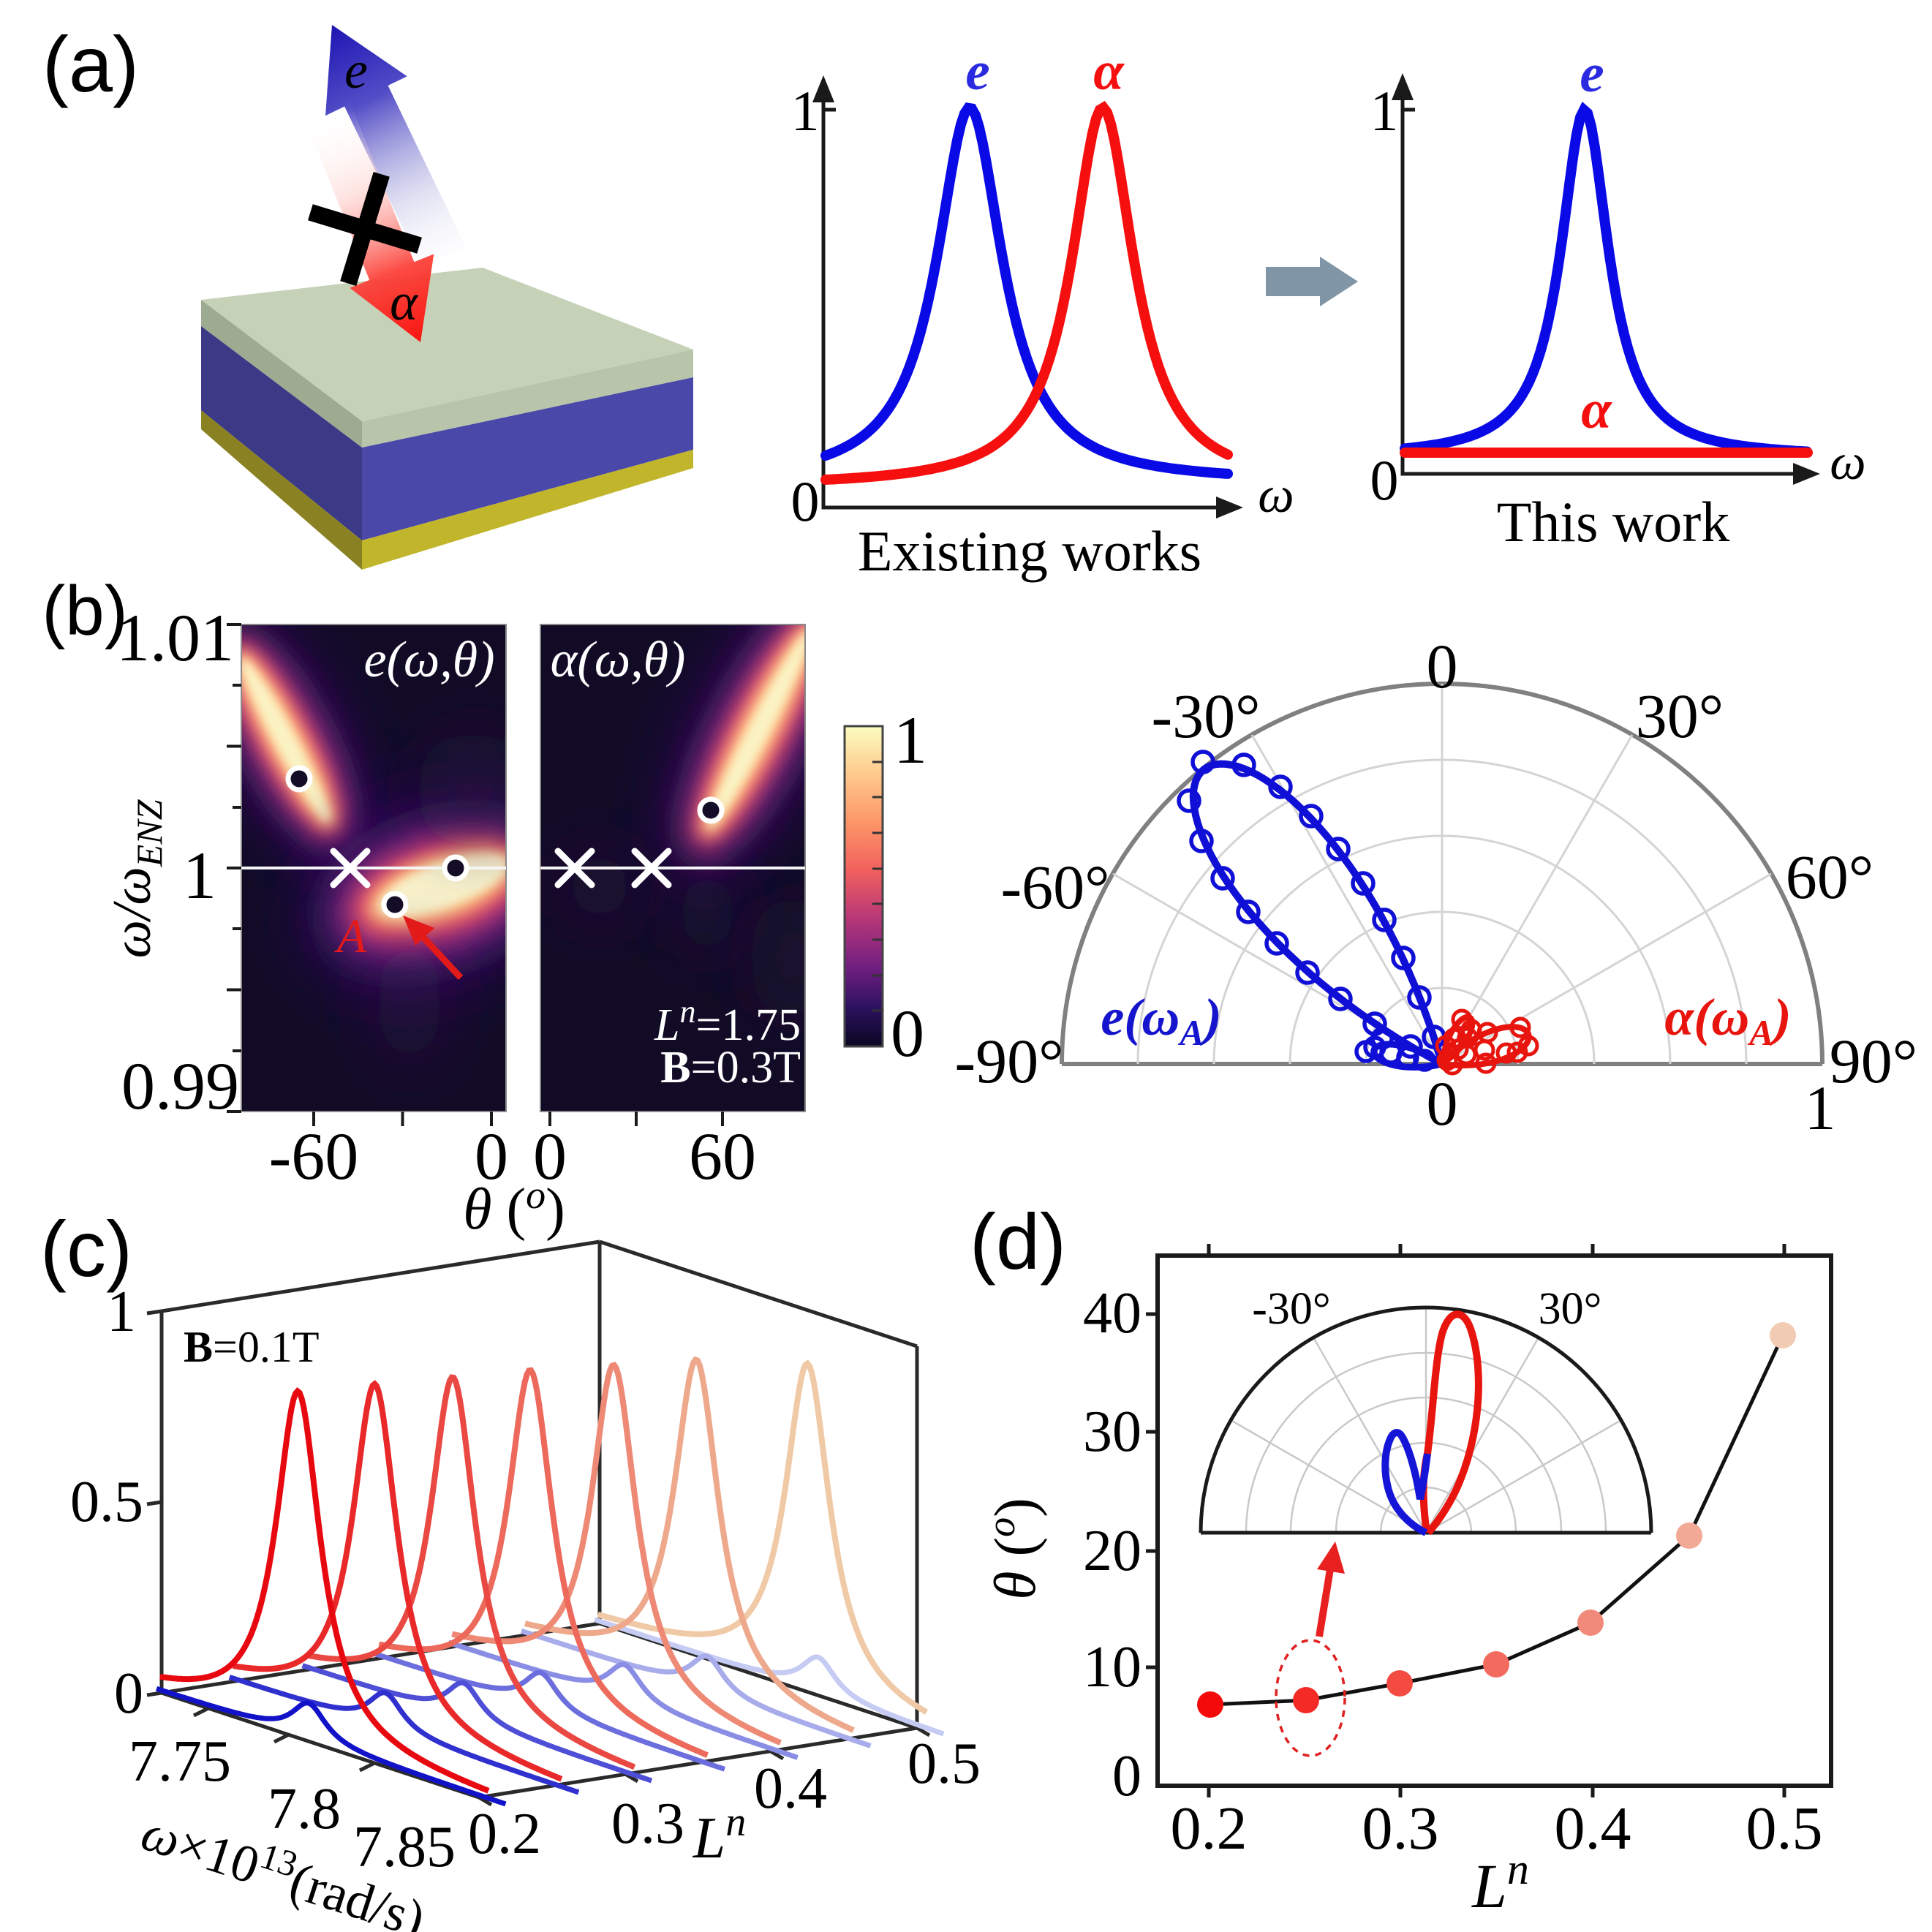 The height and width of the screenshot is (1932, 1932). Describe the element at coordinates (1029, 551) in the screenshot. I see `svg-text: Existing works` at that location.